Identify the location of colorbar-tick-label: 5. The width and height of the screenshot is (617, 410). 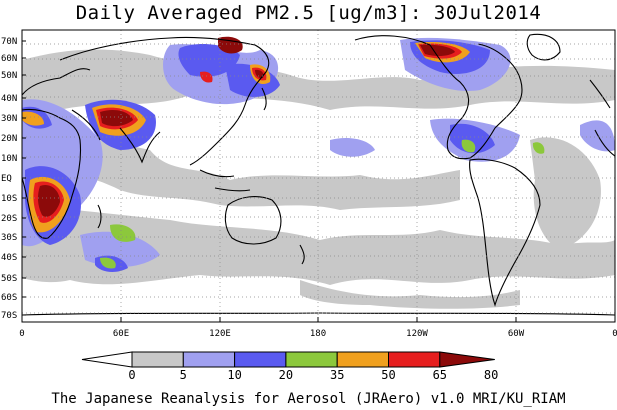
(183, 375).